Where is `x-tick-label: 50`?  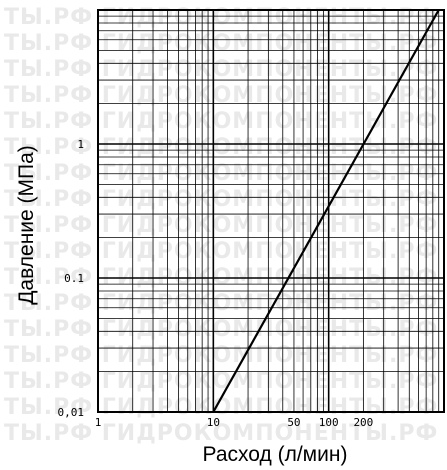 x-tick-label: 50 is located at coordinates (293, 422).